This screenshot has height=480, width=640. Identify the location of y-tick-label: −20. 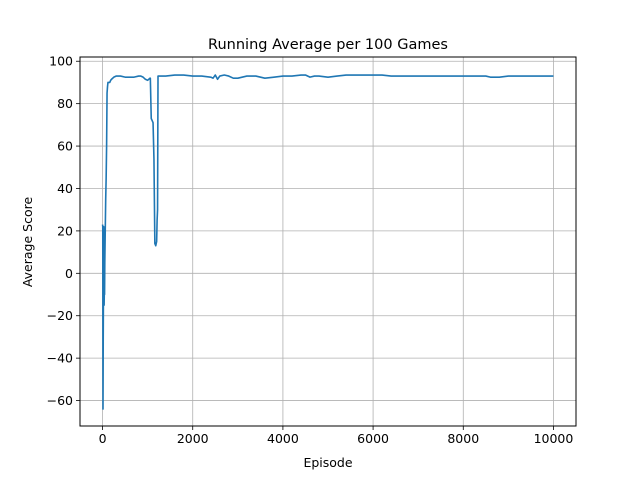
(60, 315).